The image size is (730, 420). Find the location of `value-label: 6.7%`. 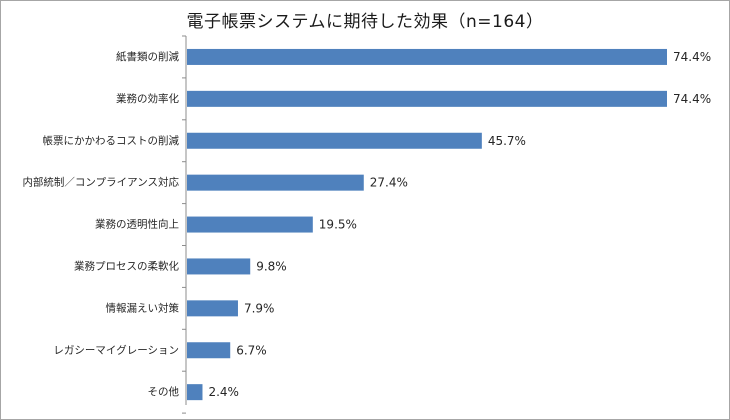

value-label: 6.7% is located at coordinates (251, 350).